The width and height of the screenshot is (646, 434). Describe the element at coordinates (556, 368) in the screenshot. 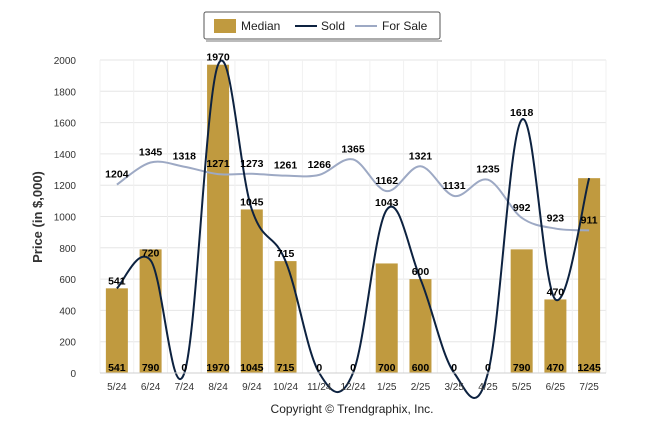

I see `bar-value-label: 470` at that location.